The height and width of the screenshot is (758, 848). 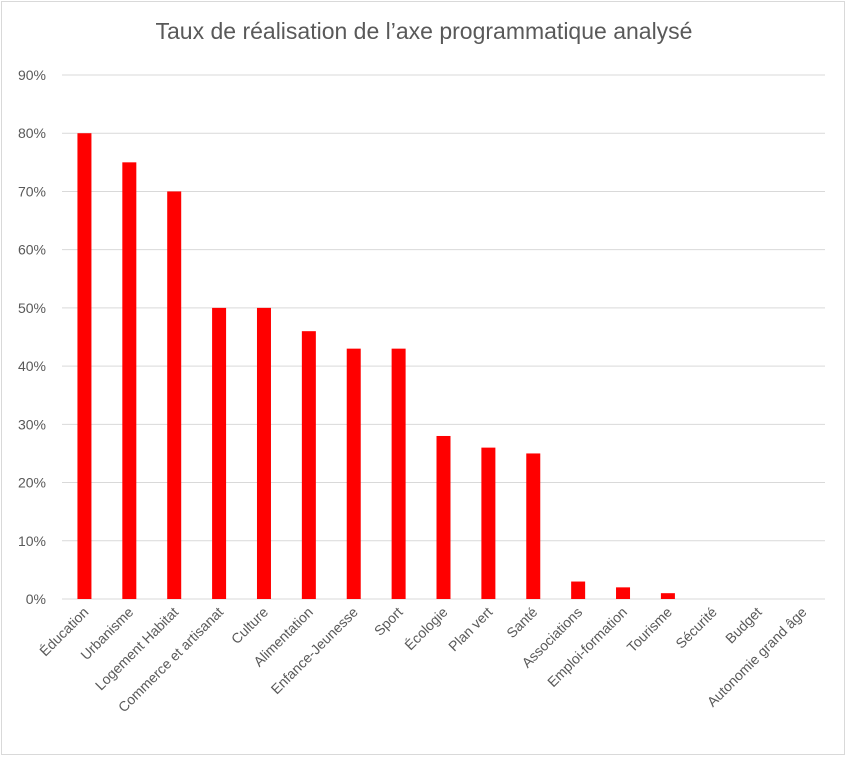 I want to click on x-category-label: Tourisme, so click(x=650, y=630).